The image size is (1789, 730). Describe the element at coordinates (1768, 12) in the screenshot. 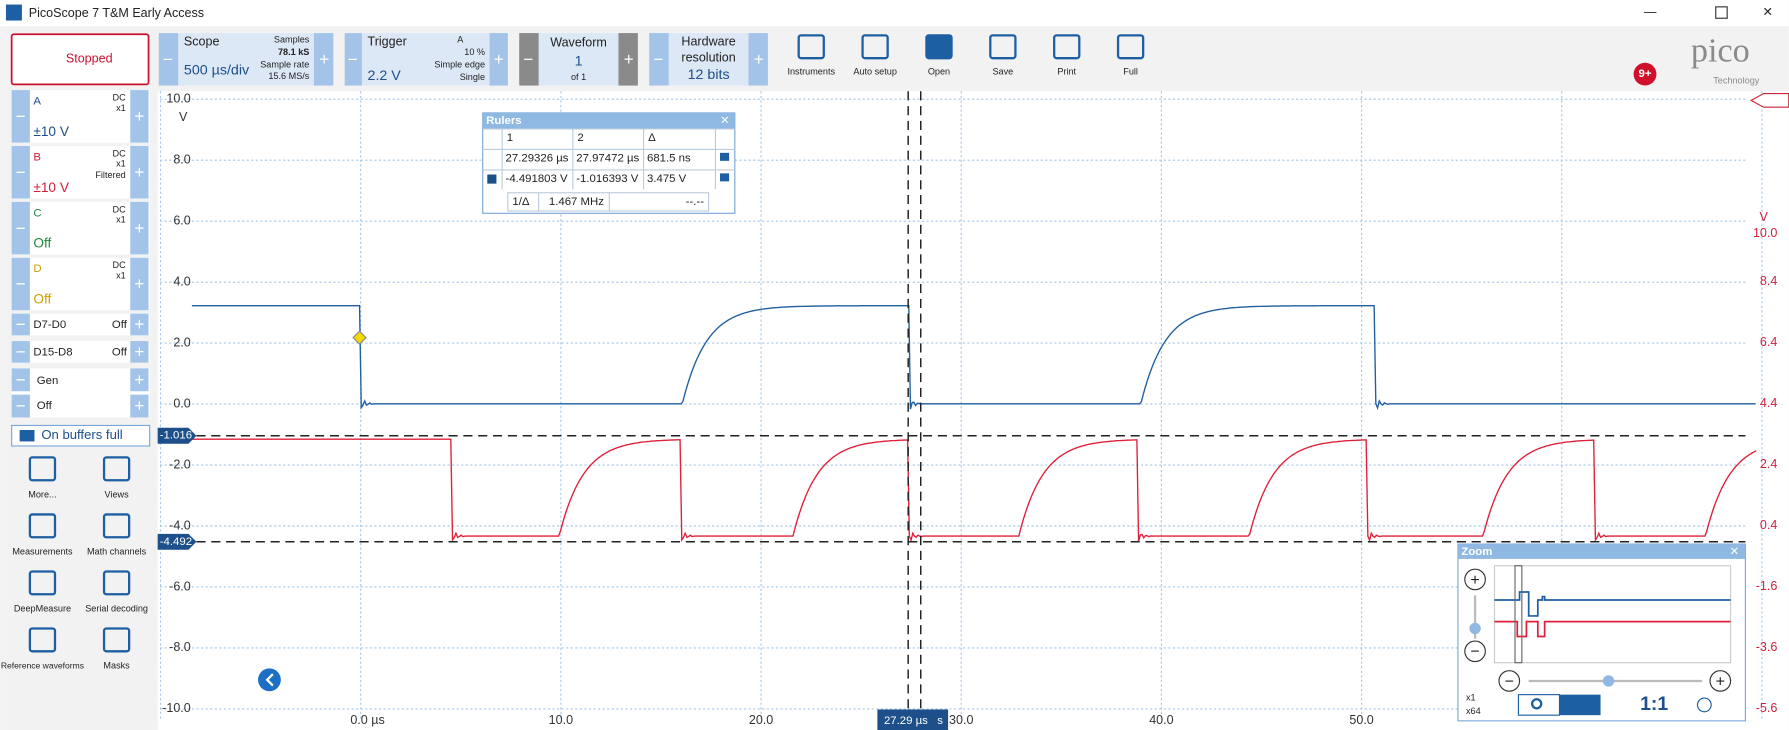

I see `close: ✕` at that location.